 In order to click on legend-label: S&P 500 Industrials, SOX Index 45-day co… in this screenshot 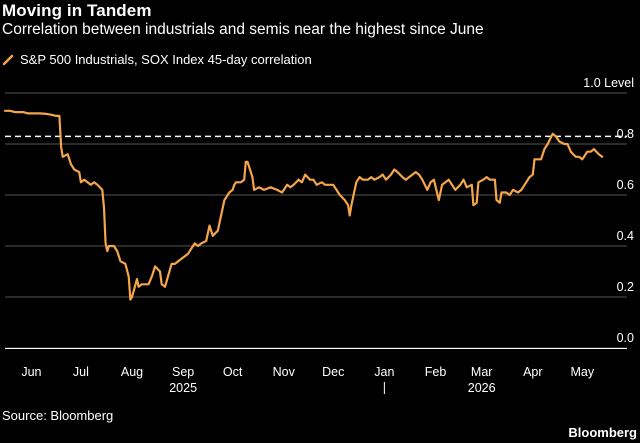, I will do `click(166, 59)`.